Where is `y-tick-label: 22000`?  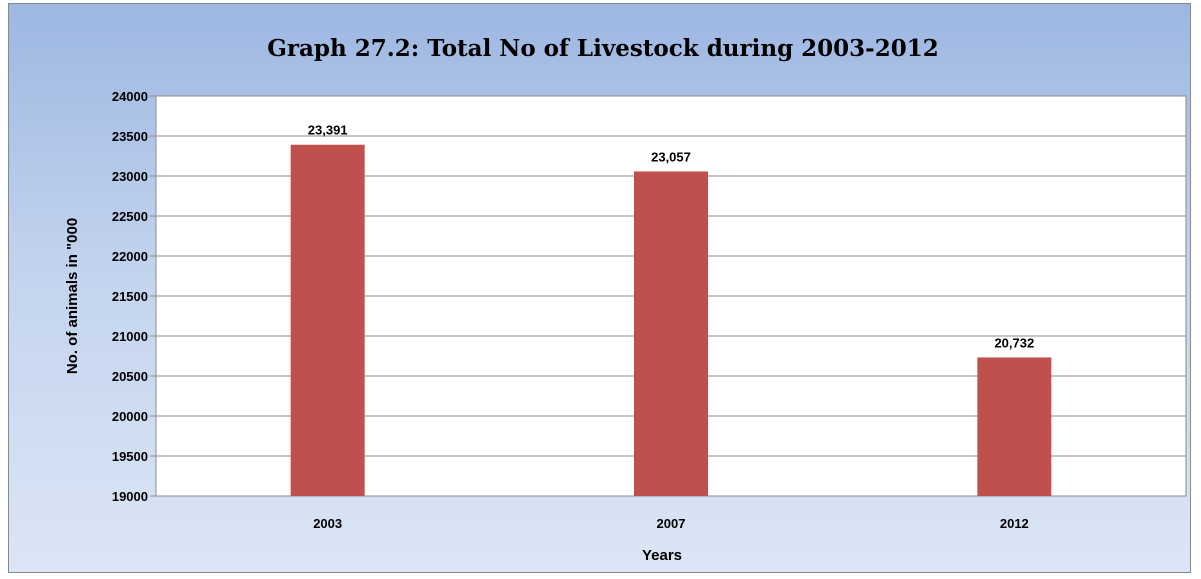
y-tick-label: 22000 is located at coordinates (130, 256).